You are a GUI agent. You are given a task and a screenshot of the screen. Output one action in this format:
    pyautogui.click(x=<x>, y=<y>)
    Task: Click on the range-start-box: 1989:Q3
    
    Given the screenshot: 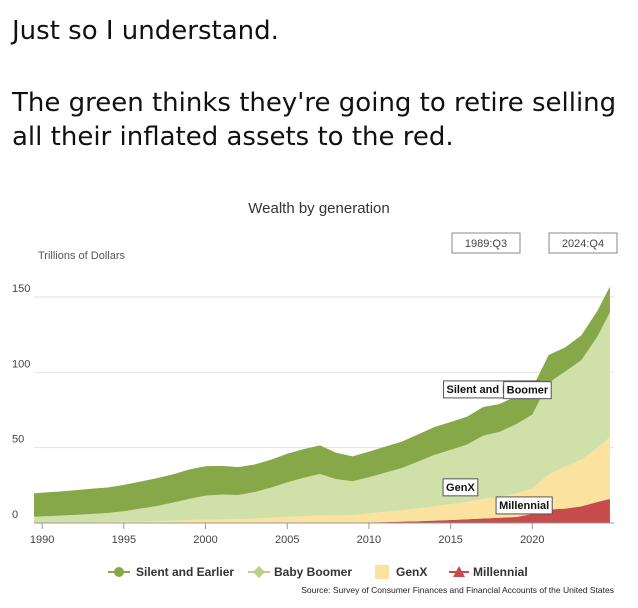 What is the action you would take?
    pyautogui.click(x=486, y=243)
    